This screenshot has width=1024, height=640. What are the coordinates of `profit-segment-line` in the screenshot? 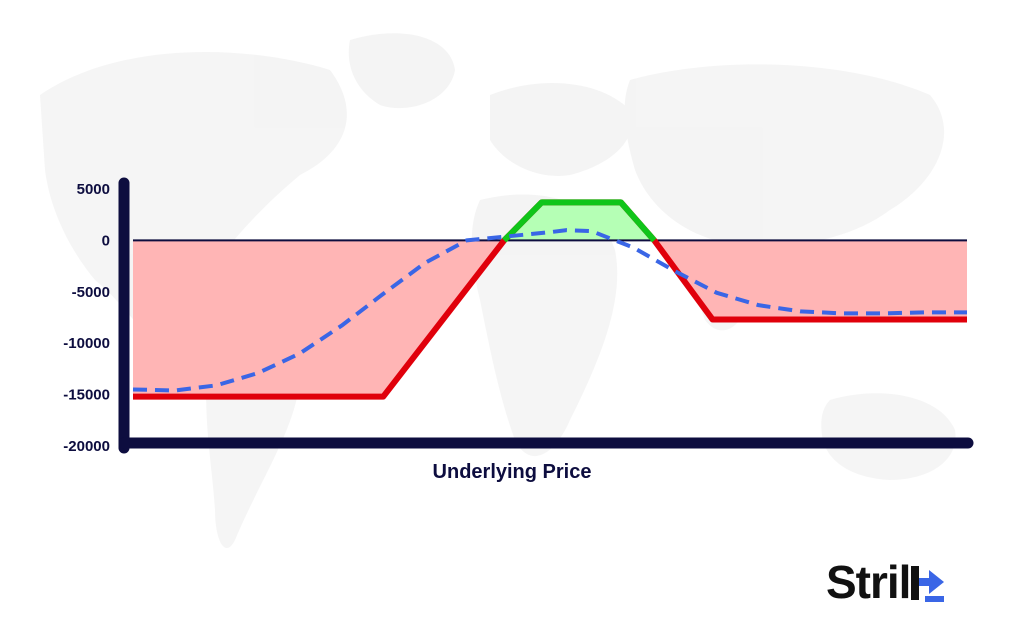 It's located at (579, 221).